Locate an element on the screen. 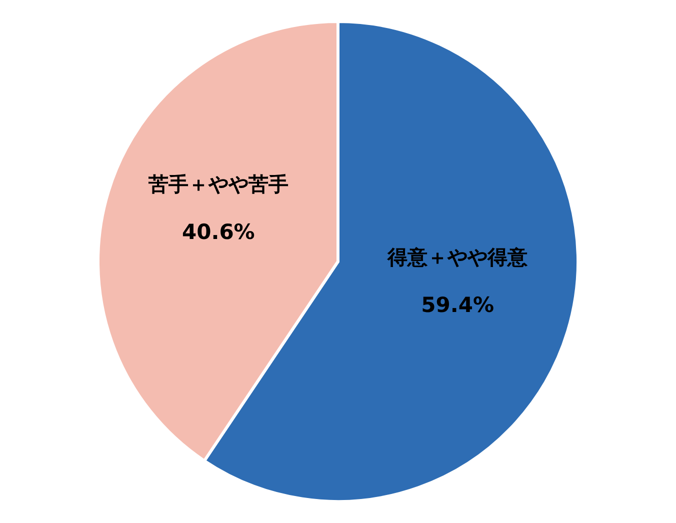  slice-label: 得意＋やや得意 is located at coordinates (457, 256).